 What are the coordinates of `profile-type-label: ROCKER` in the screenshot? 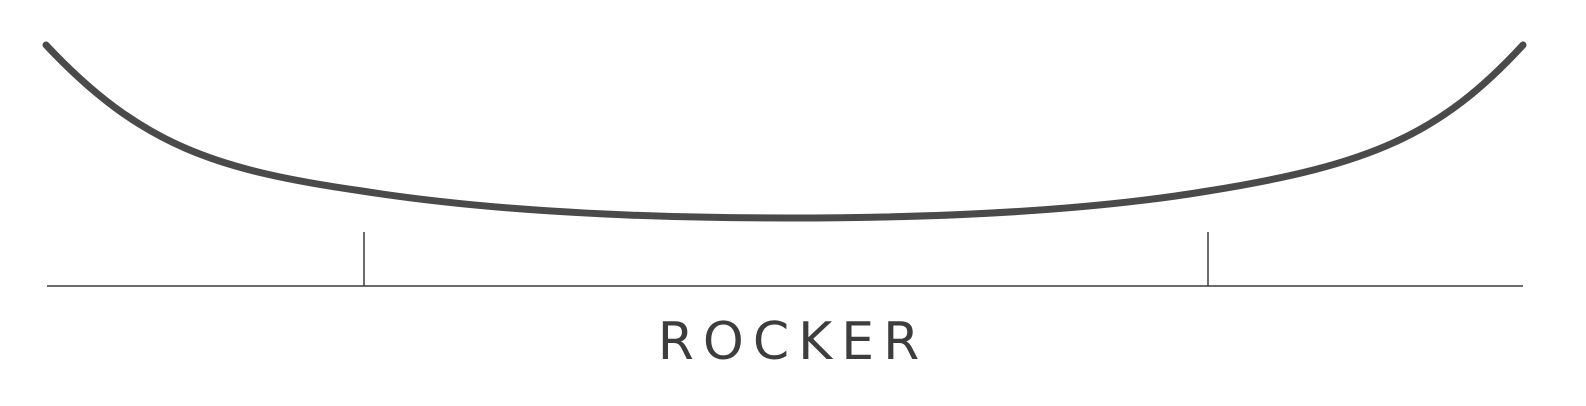 It's located at (793, 342).